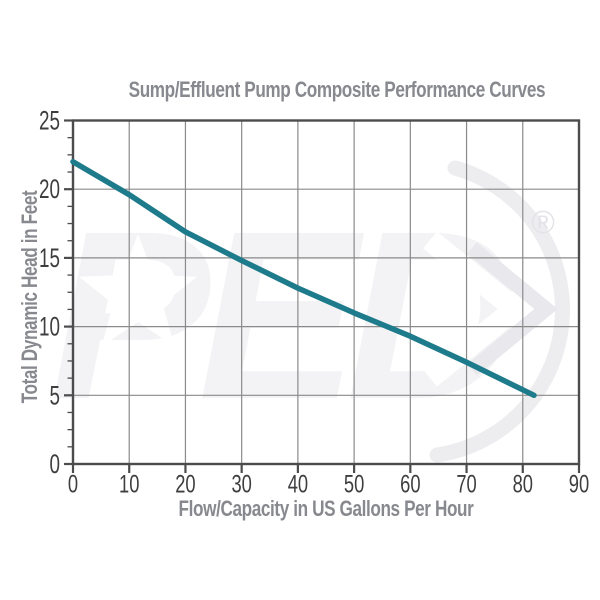 The width and height of the screenshot is (600, 600). What do you see at coordinates (543, 222) in the screenshot?
I see `registered-trademark-icon: ®` at bounding box center [543, 222].